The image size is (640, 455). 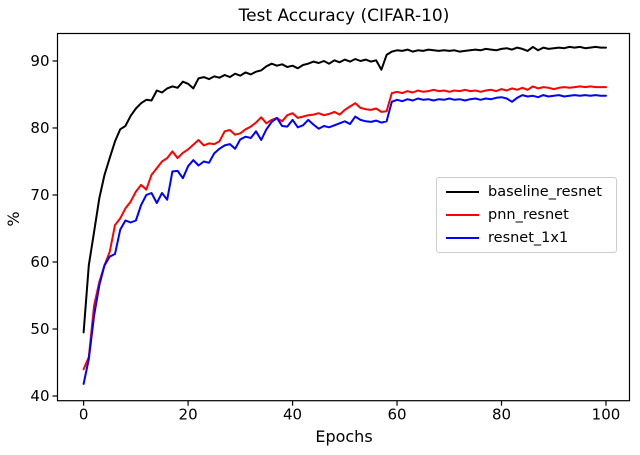 What do you see at coordinates (39, 128) in the screenshot?
I see `y-tick-label: 80` at bounding box center [39, 128].